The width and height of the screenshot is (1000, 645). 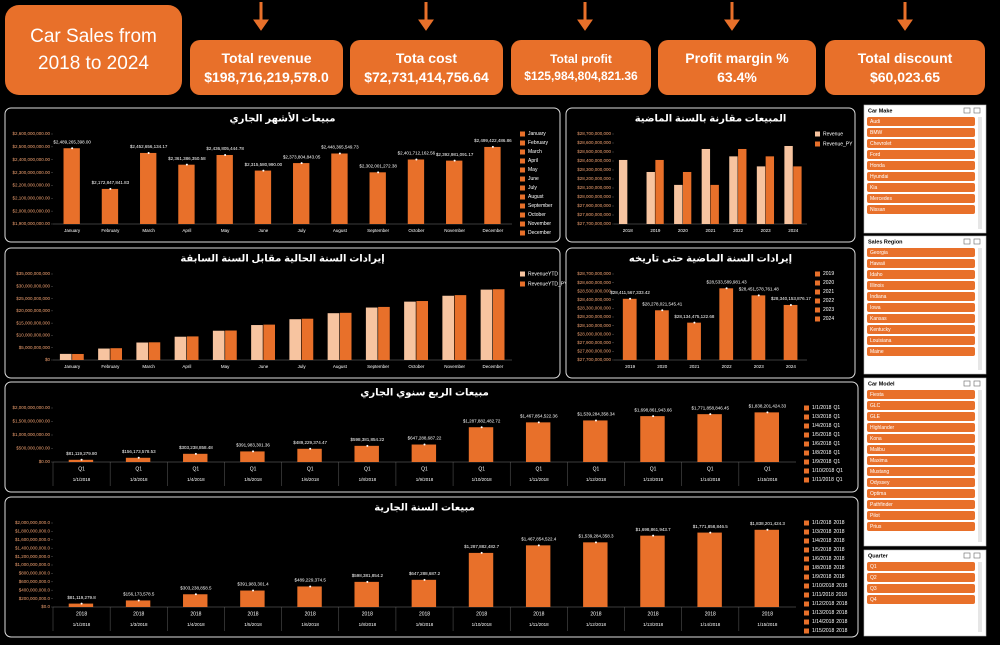 I want to click on slicer-item-label: Hyundai, so click(x=879, y=177).